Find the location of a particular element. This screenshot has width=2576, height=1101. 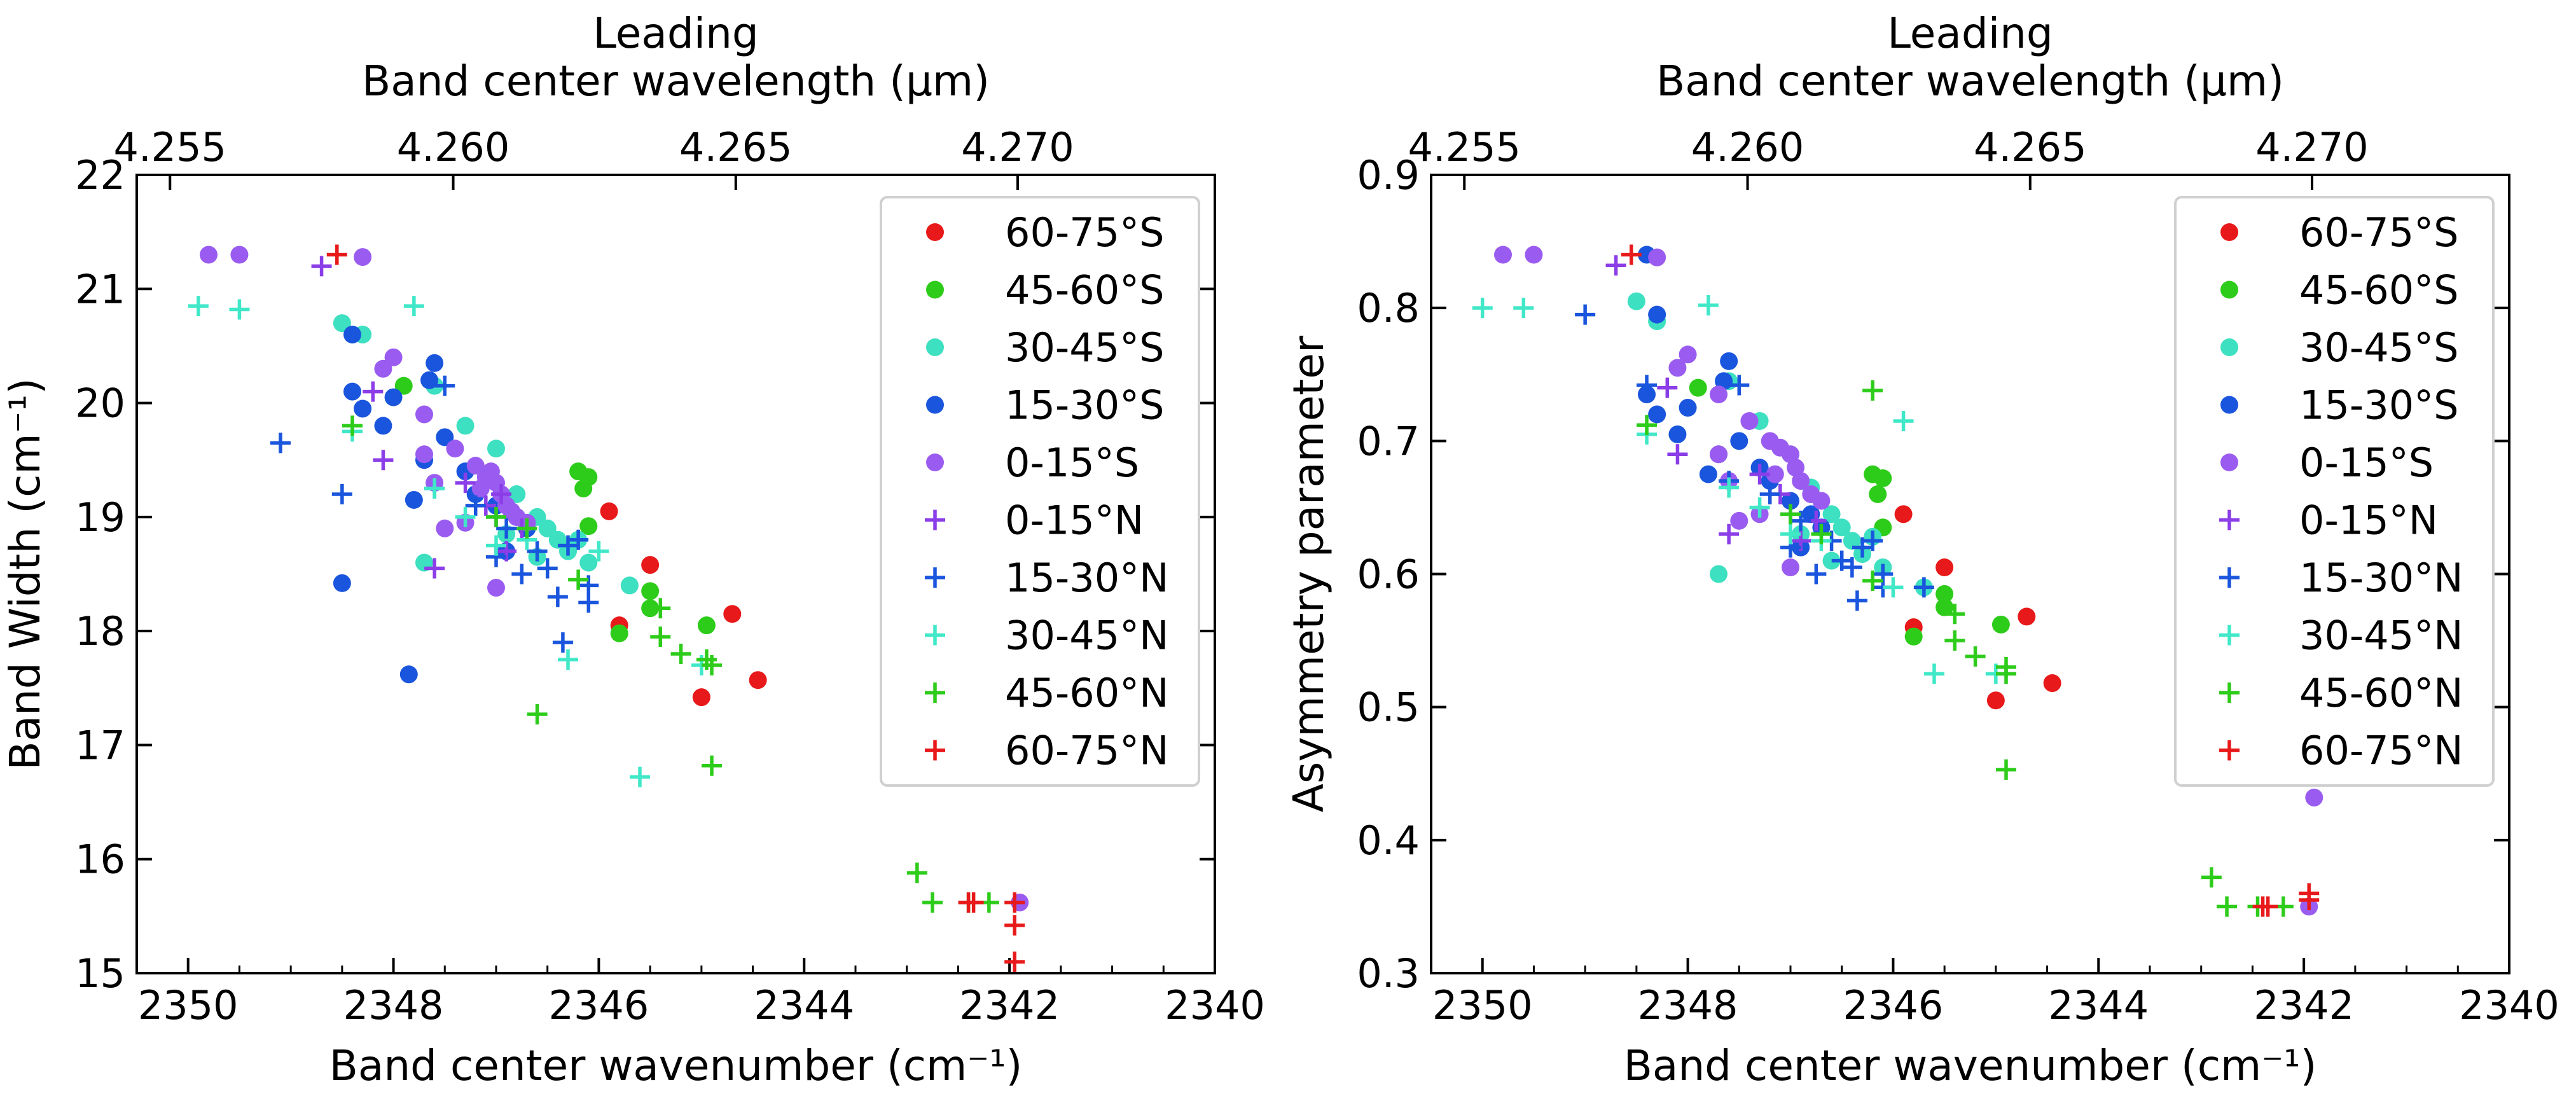

y-tick-label: 18 is located at coordinates (100, 631).